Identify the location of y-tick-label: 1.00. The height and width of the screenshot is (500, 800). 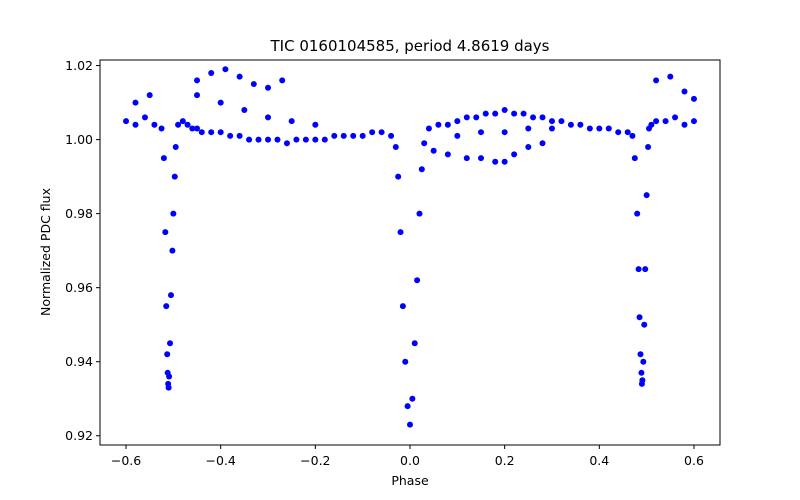
(79, 139).